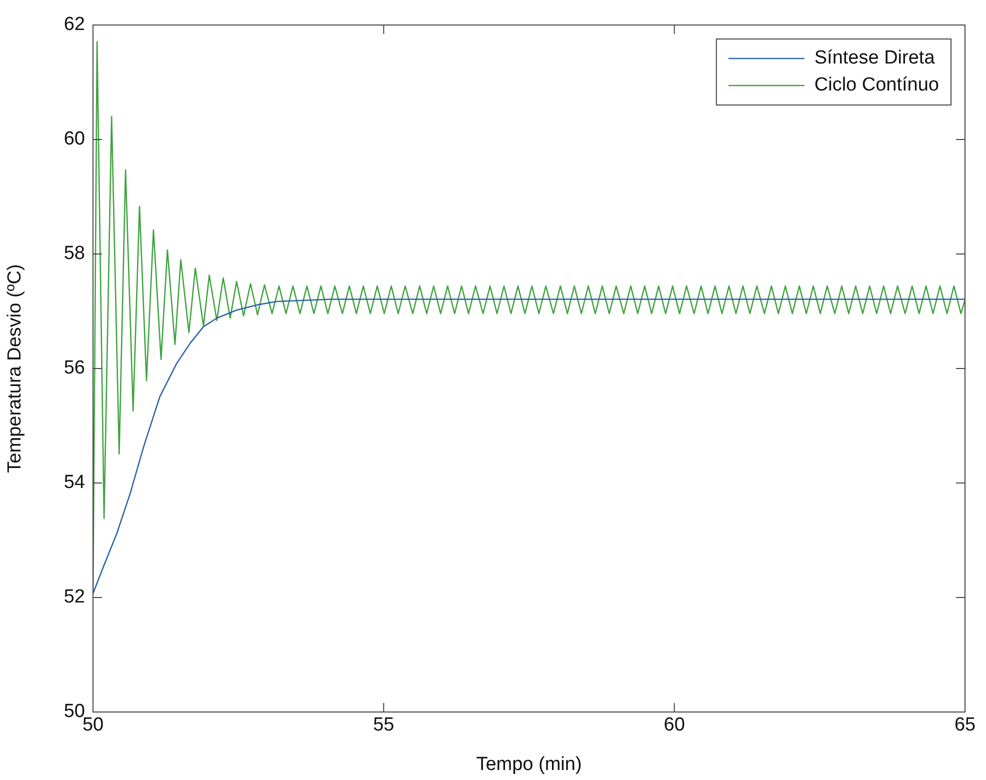  Describe the element at coordinates (875, 58) in the screenshot. I see `legend-label: Síntese Direta` at that location.